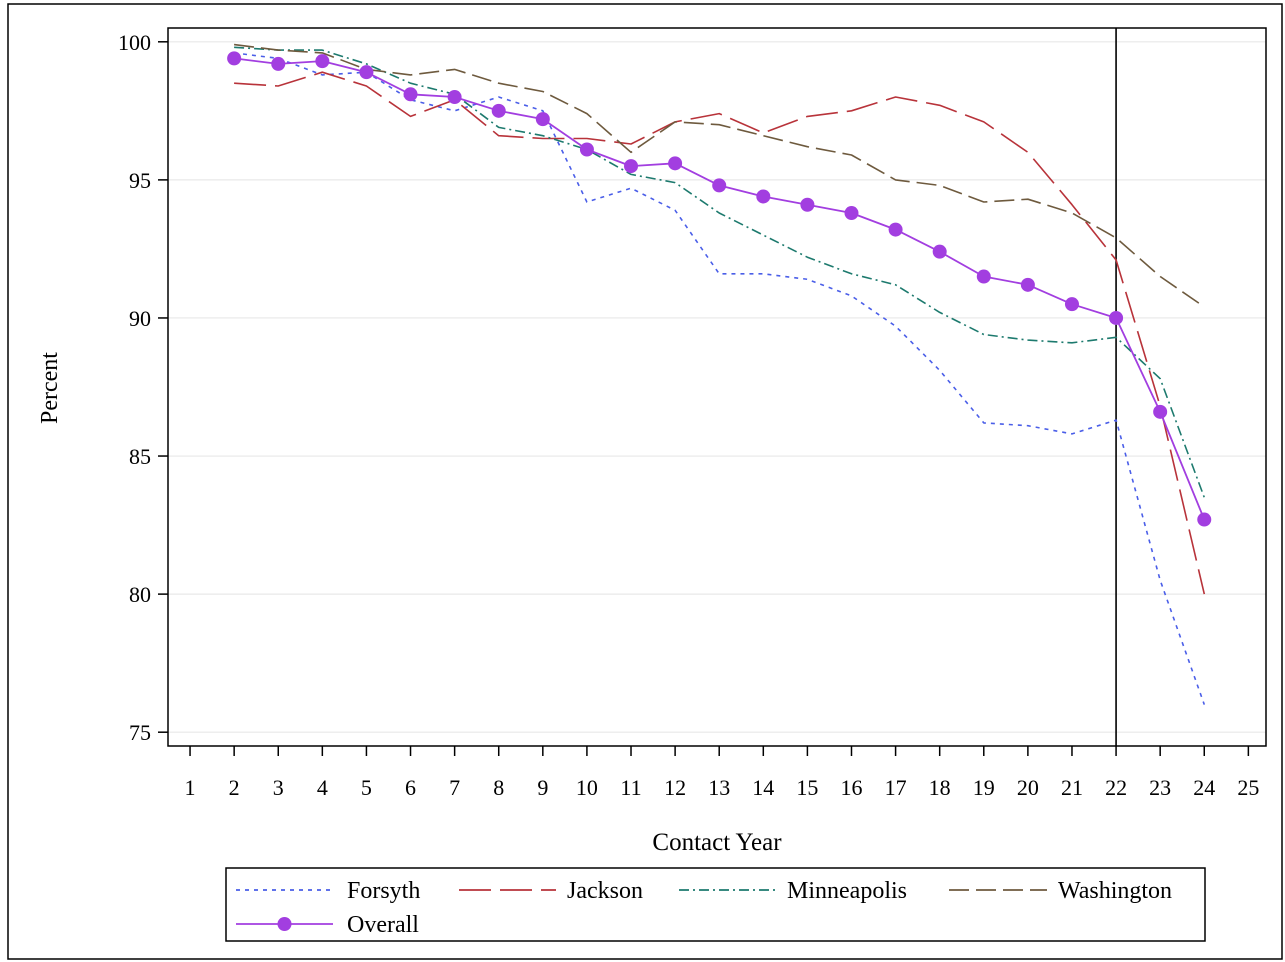  I want to click on legend-label-minneapolis: Minneapolis, so click(847, 891).